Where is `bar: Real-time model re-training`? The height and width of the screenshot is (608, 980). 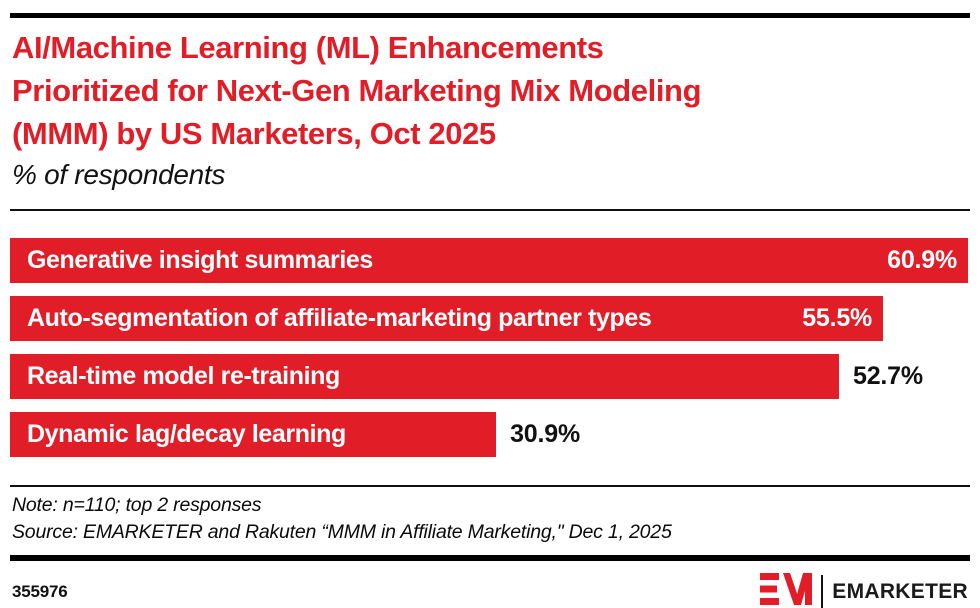 bar: Real-time model re-training is located at coordinates (424, 376).